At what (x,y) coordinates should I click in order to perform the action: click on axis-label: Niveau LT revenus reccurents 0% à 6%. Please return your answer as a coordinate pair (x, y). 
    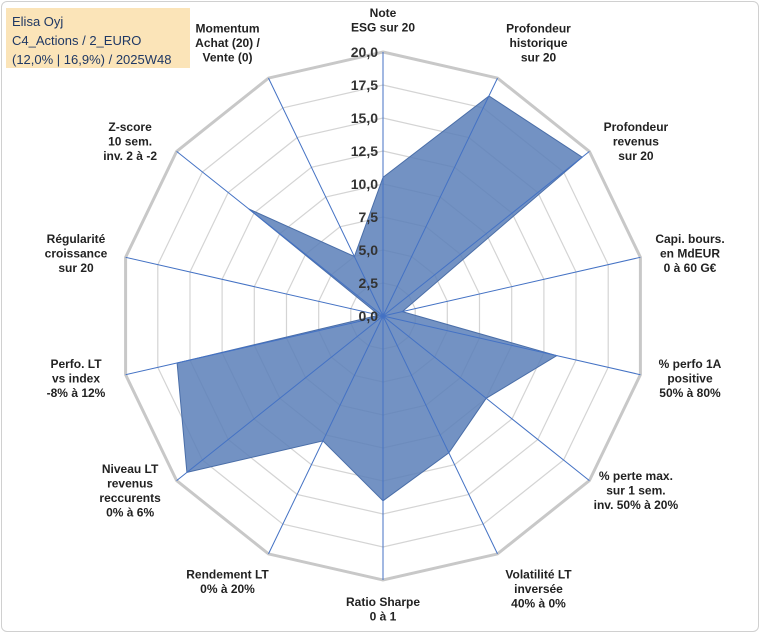
    Looking at the image, I should click on (130, 491).